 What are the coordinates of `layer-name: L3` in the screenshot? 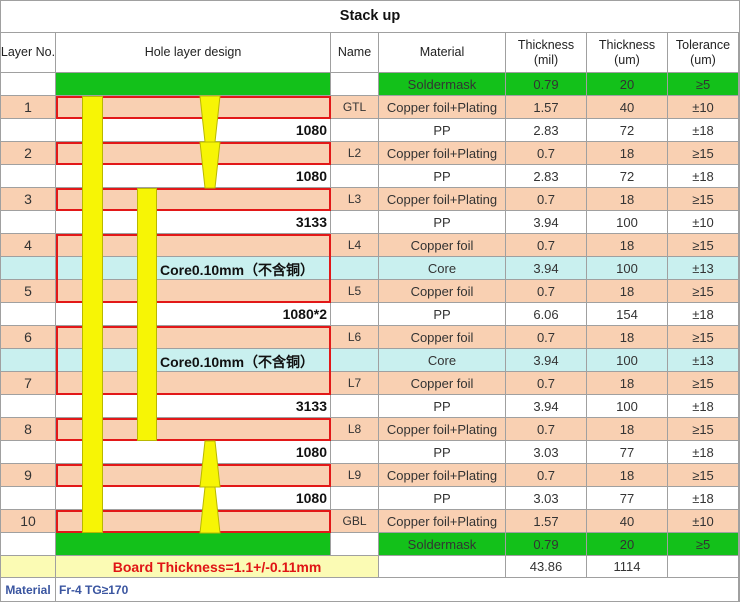 It's located at (355, 199).